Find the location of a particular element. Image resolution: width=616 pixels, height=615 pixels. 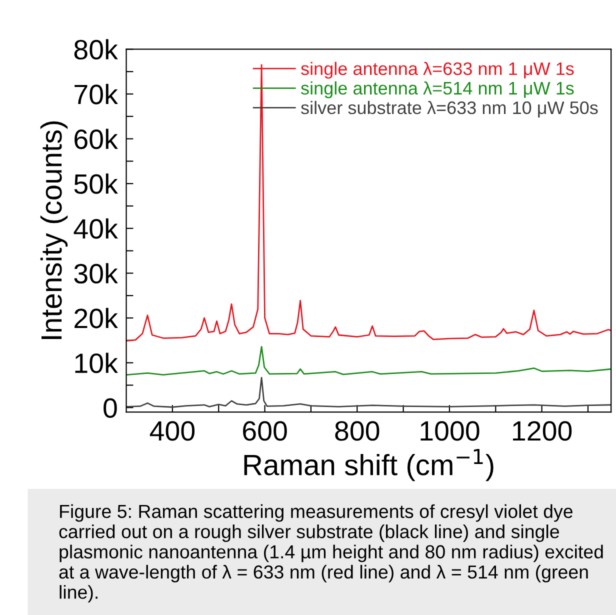

y-tick-label: 0 is located at coordinates (110, 408).